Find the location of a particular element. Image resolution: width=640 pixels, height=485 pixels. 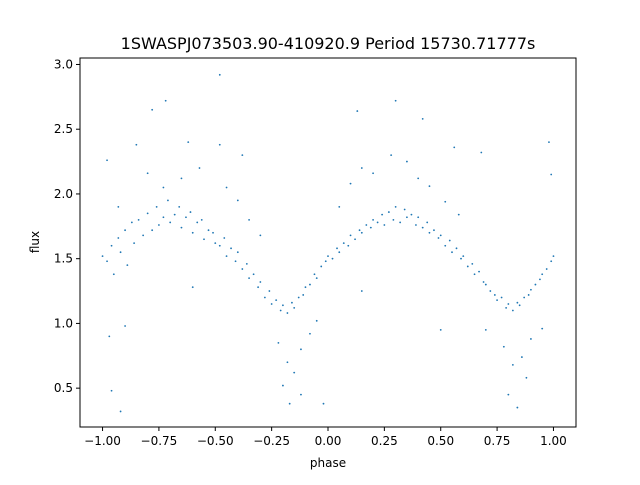

y-tick-label: 1.5 is located at coordinates (63, 259).